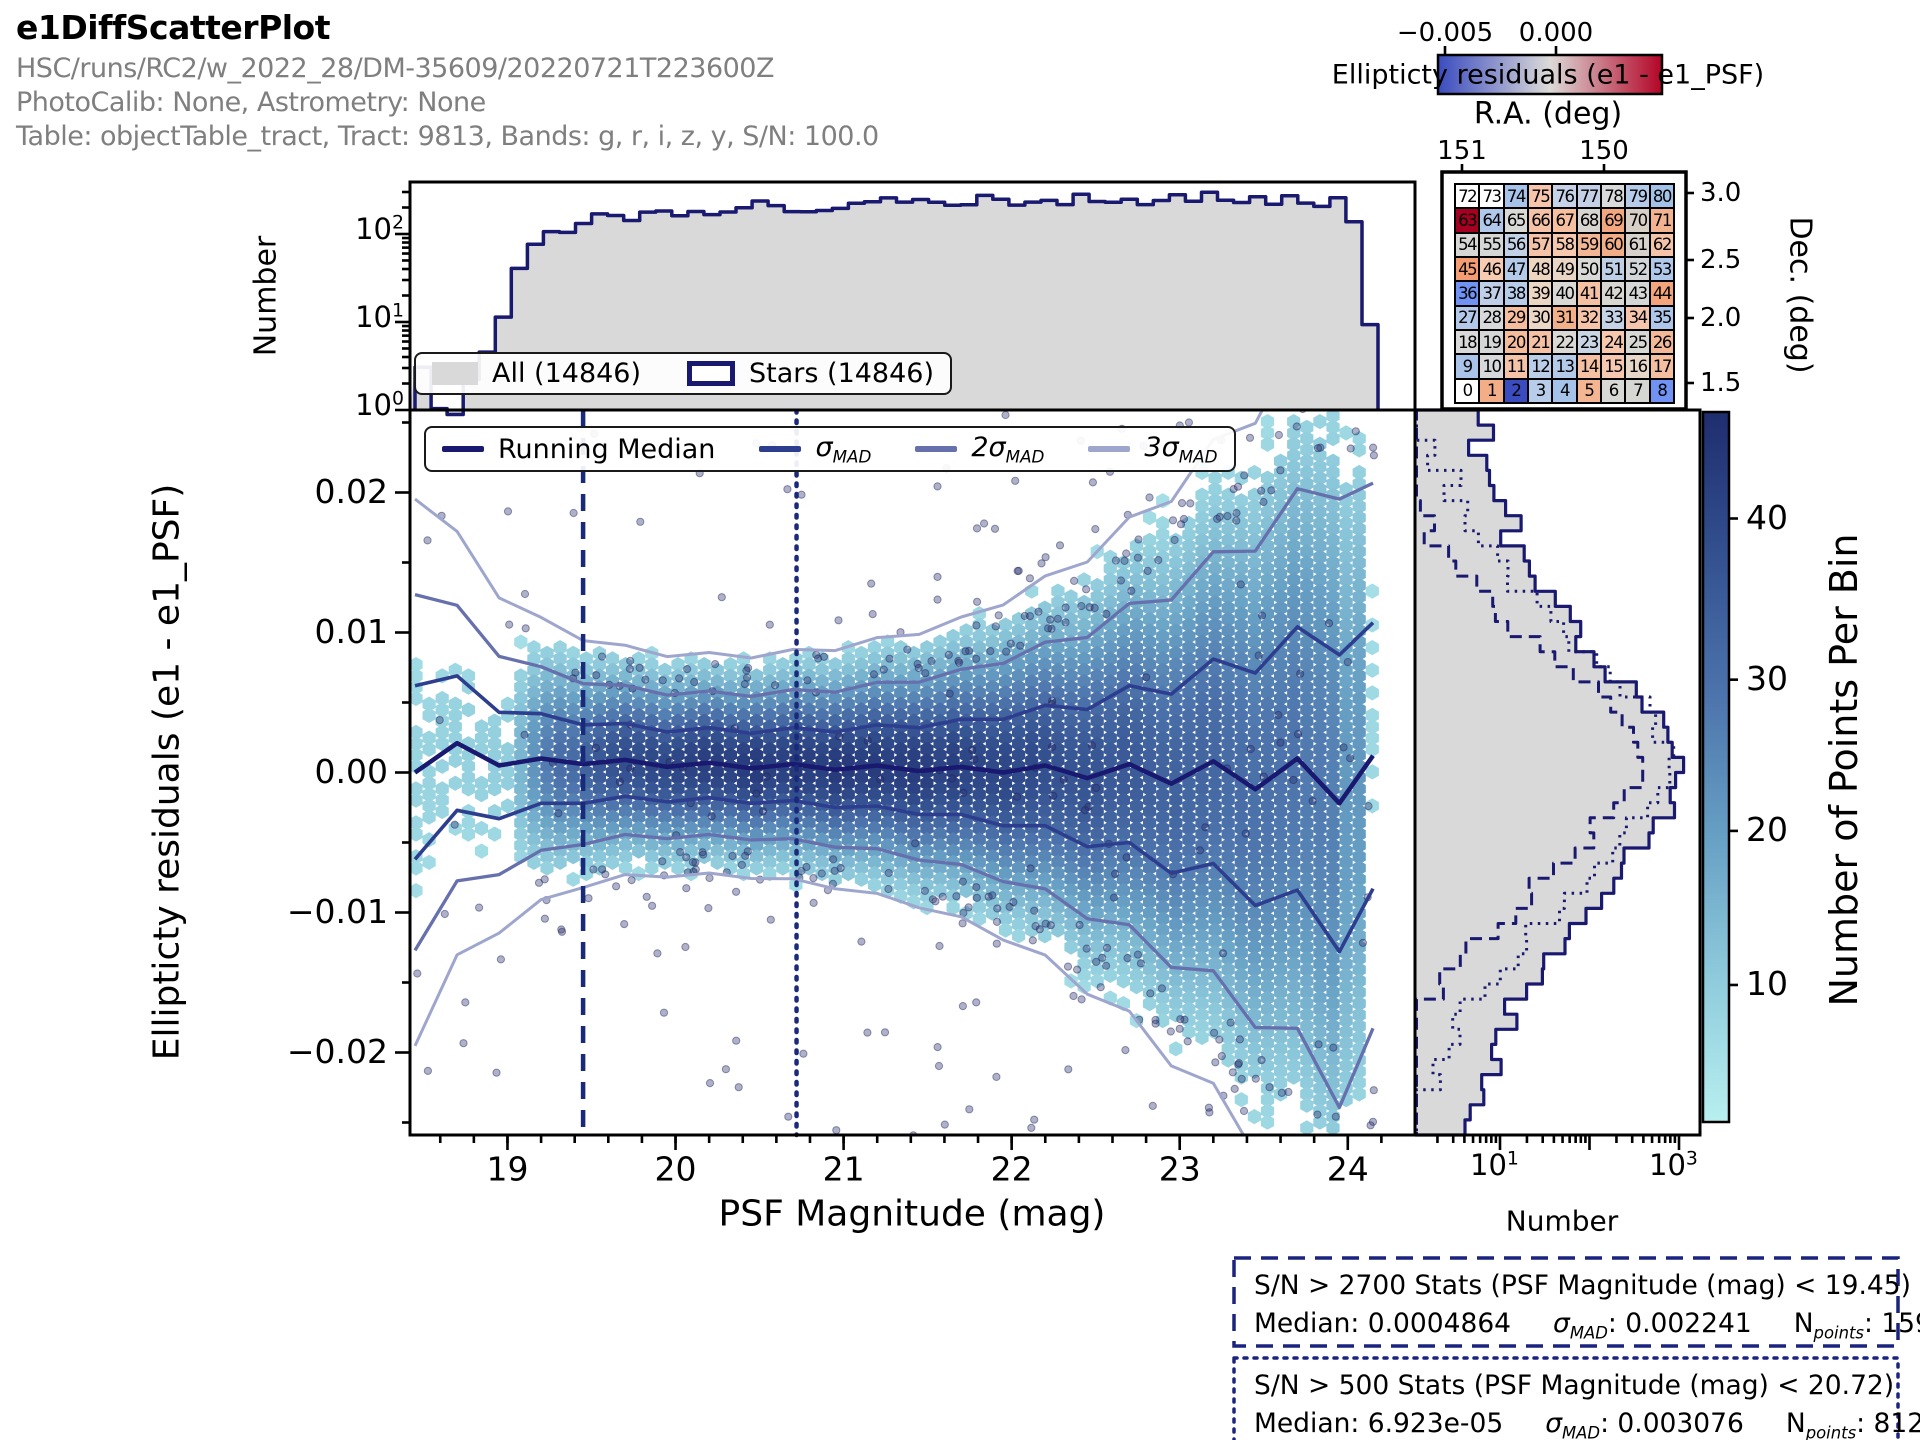 The image size is (1920, 1440). I want to click on legend-item-all: All (14846), so click(536, 373).